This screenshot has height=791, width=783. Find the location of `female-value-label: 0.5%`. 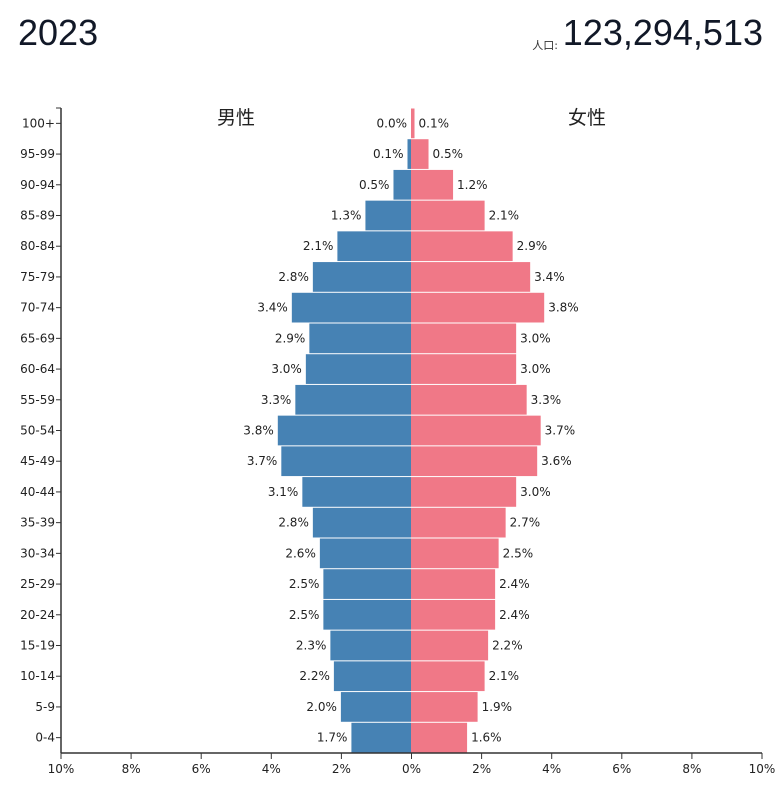

female-value-label: 0.5% is located at coordinates (448, 154).